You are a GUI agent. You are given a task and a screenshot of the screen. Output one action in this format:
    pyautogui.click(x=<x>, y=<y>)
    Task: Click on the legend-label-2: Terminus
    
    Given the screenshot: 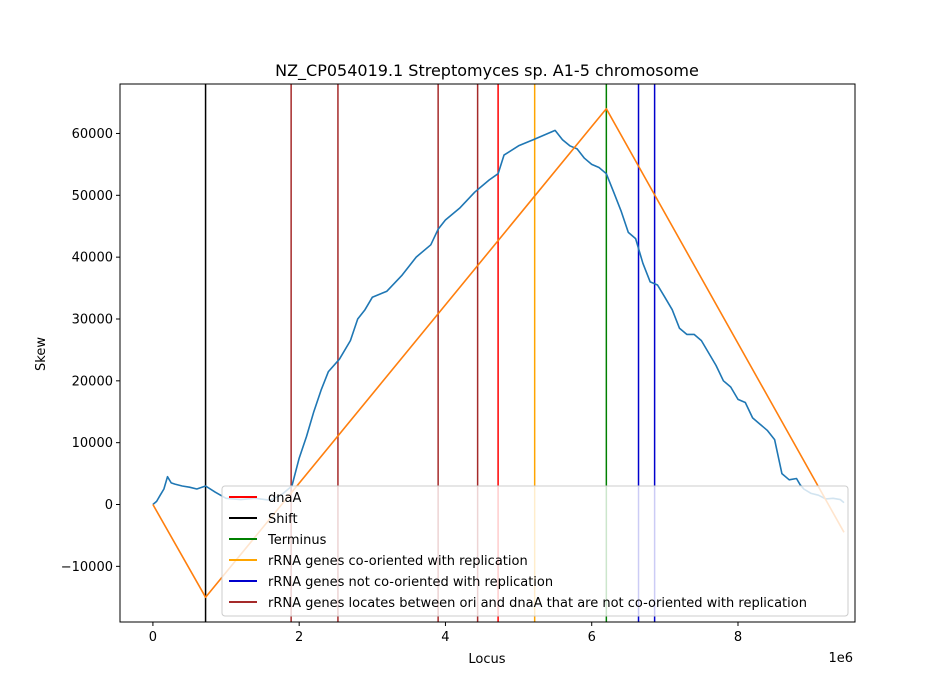 What is the action you would take?
    pyautogui.click(x=297, y=540)
    